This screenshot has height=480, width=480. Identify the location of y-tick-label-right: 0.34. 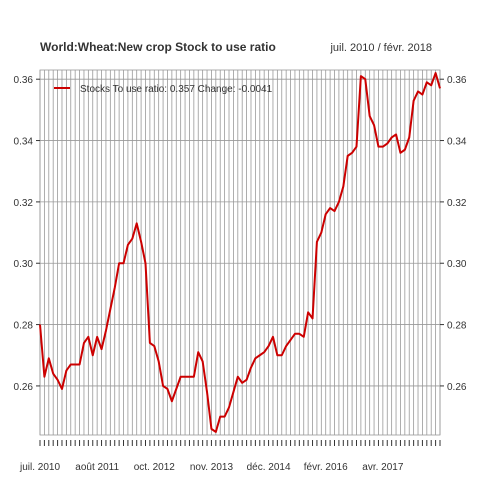
(457, 142).